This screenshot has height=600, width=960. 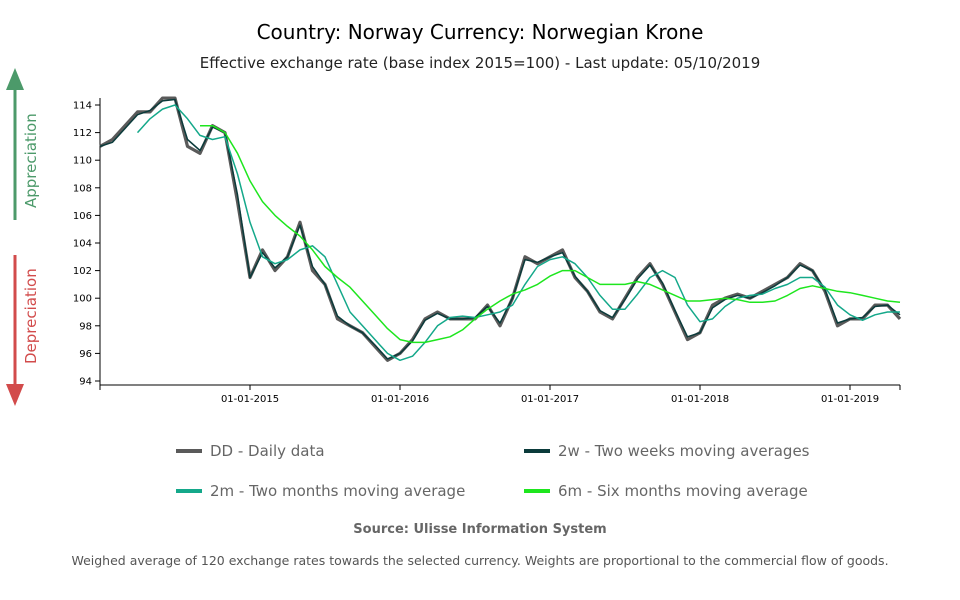 I want to click on x-tick-label: 01-01-2017, so click(x=550, y=399).